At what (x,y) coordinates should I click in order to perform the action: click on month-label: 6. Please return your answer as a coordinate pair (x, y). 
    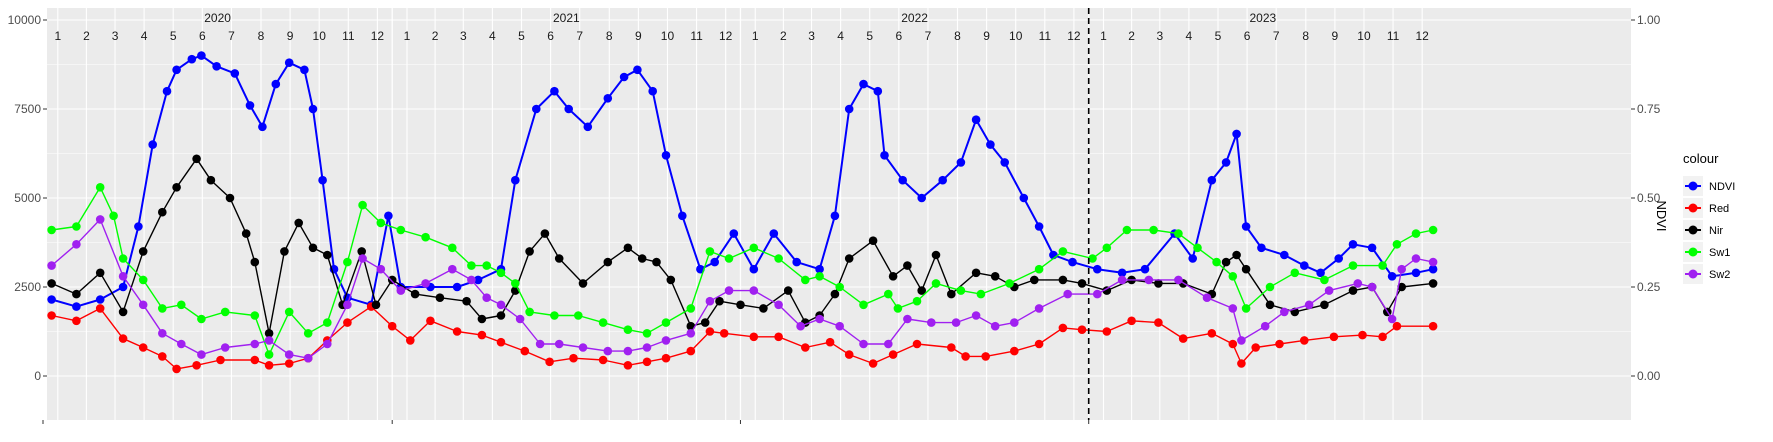
    Looking at the image, I should click on (898, 36).